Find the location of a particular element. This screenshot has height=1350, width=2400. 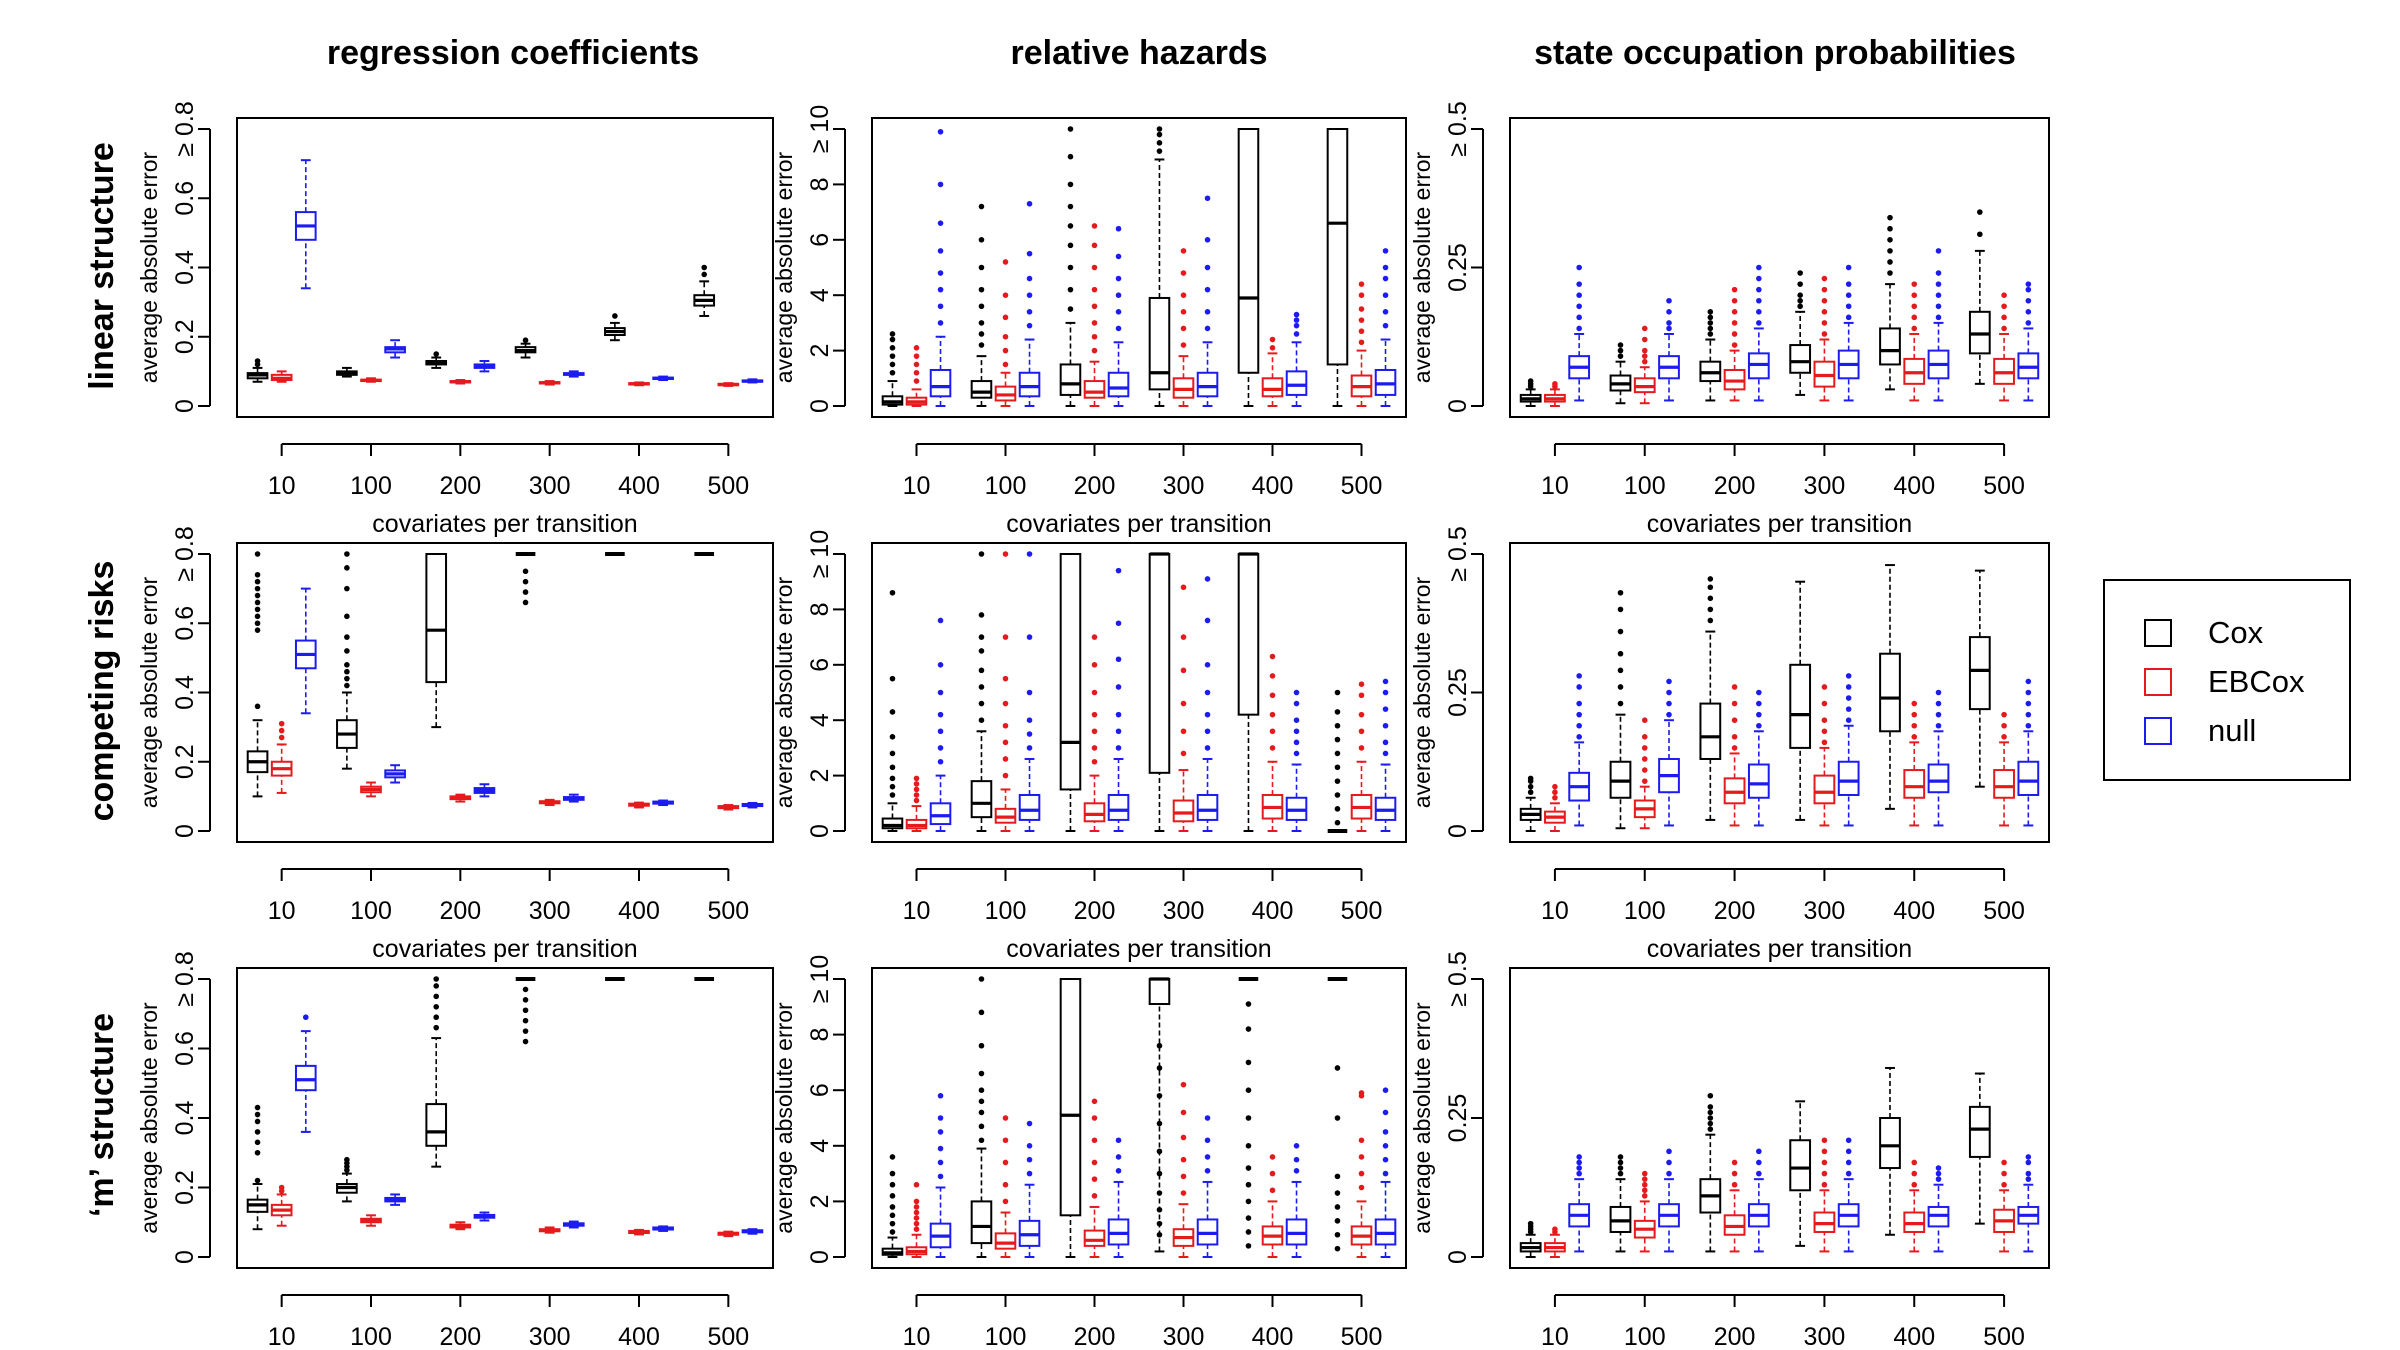

y-tick-label: ≥ 10 is located at coordinates (820, 129).